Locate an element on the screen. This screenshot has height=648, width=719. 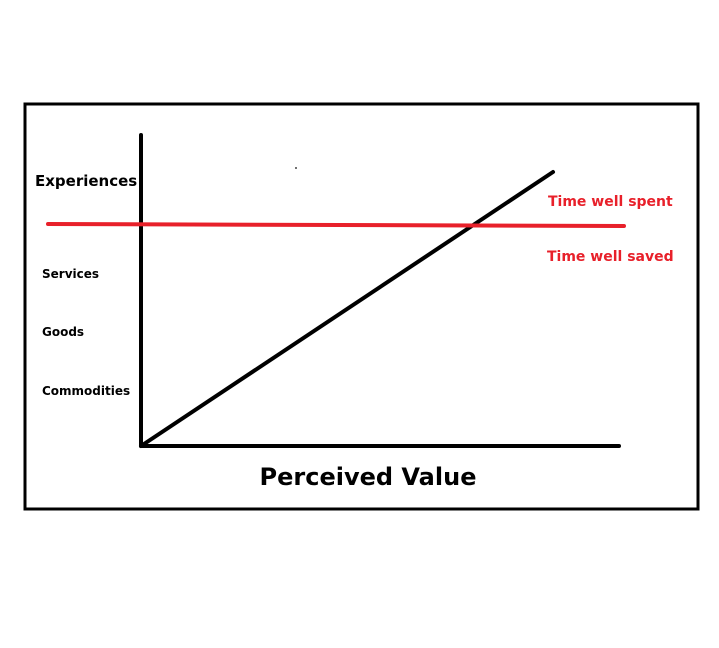
threshold-line is located at coordinates (336, 225).